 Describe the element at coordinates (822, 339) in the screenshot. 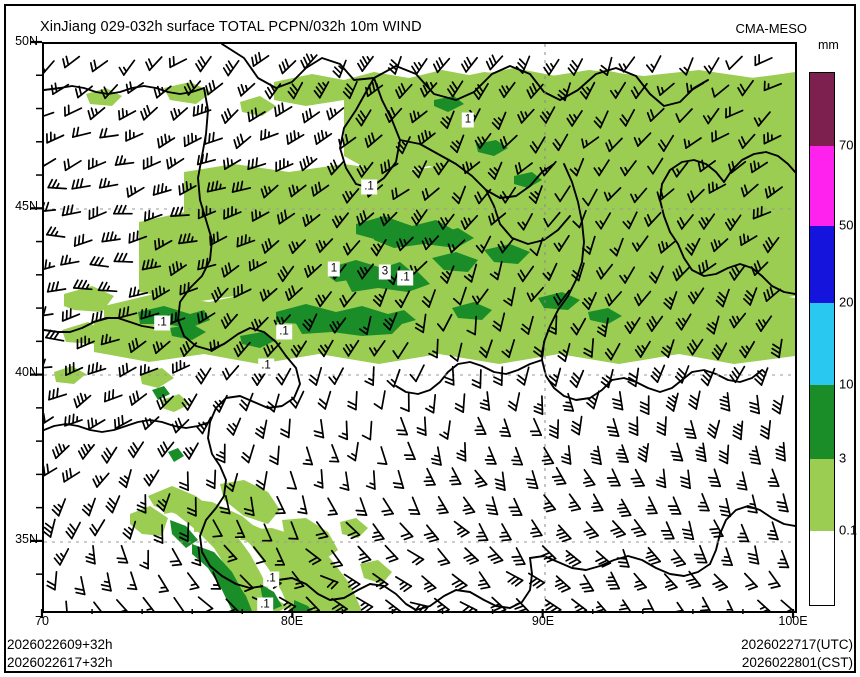

I see `colorbar` at that location.